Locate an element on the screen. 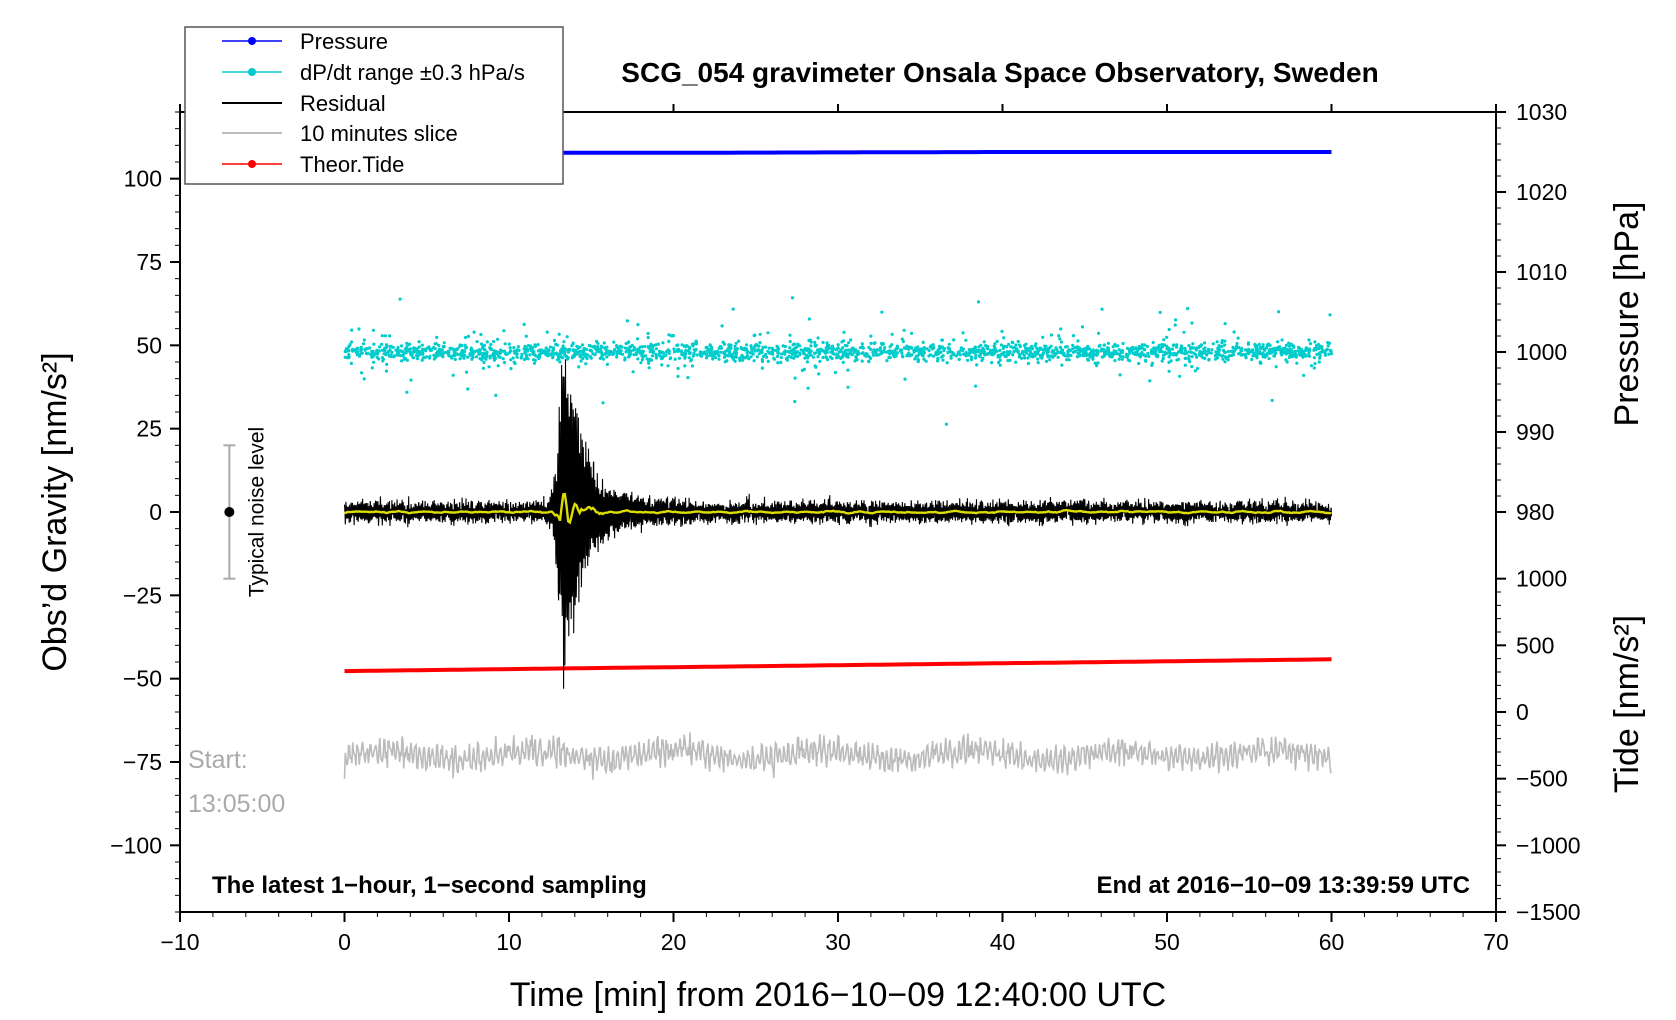  x-tick-label: 70 is located at coordinates (1496, 942).